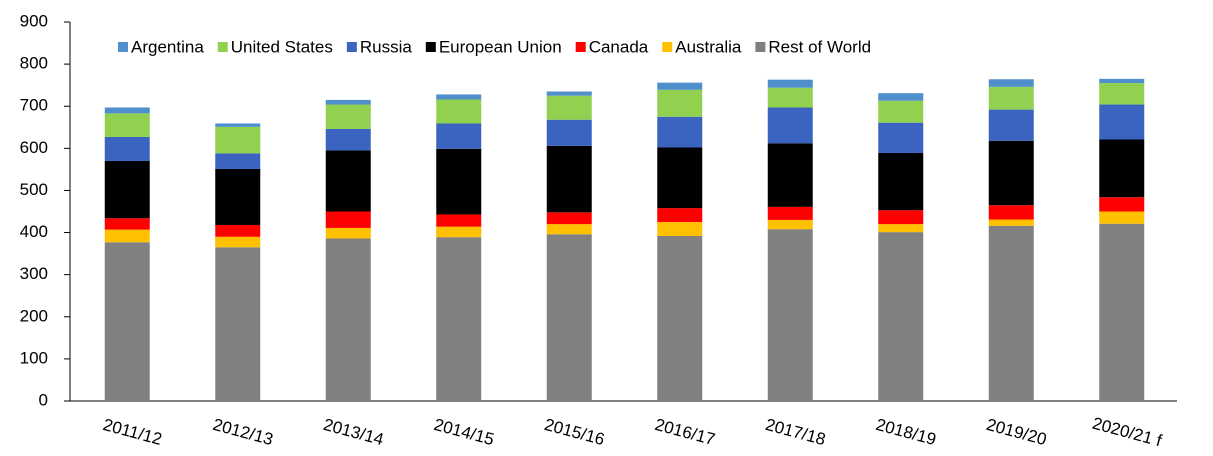 The image size is (1213, 456). Describe the element at coordinates (795, 432) in the screenshot. I see `x-tick-label: 2017/18` at that location.